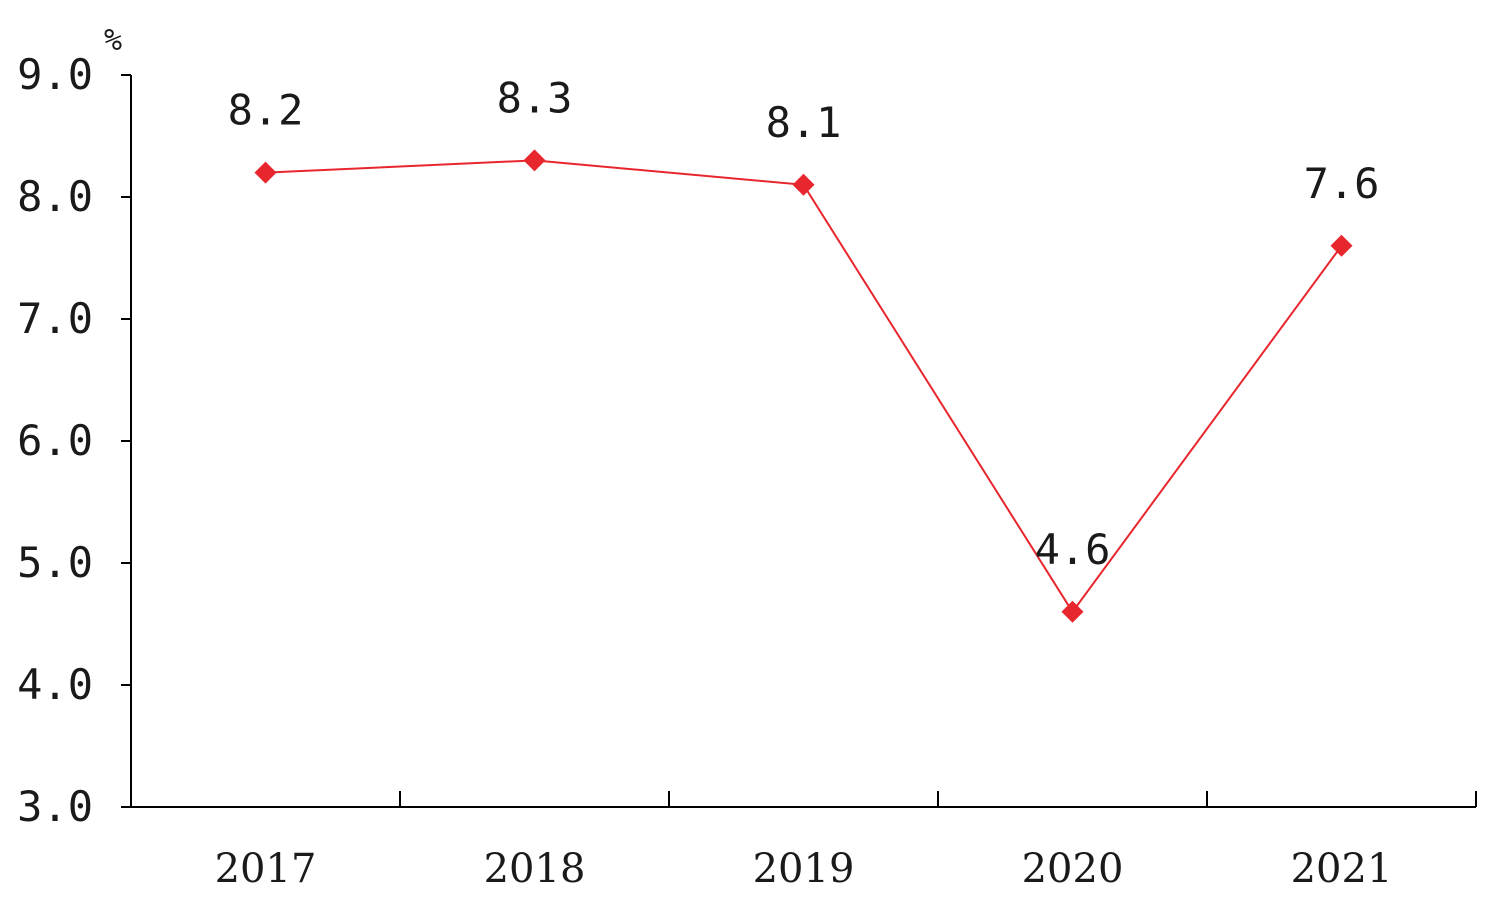  Describe the element at coordinates (55, 684) in the screenshot. I see `y-tick-label: 4.0` at that location.